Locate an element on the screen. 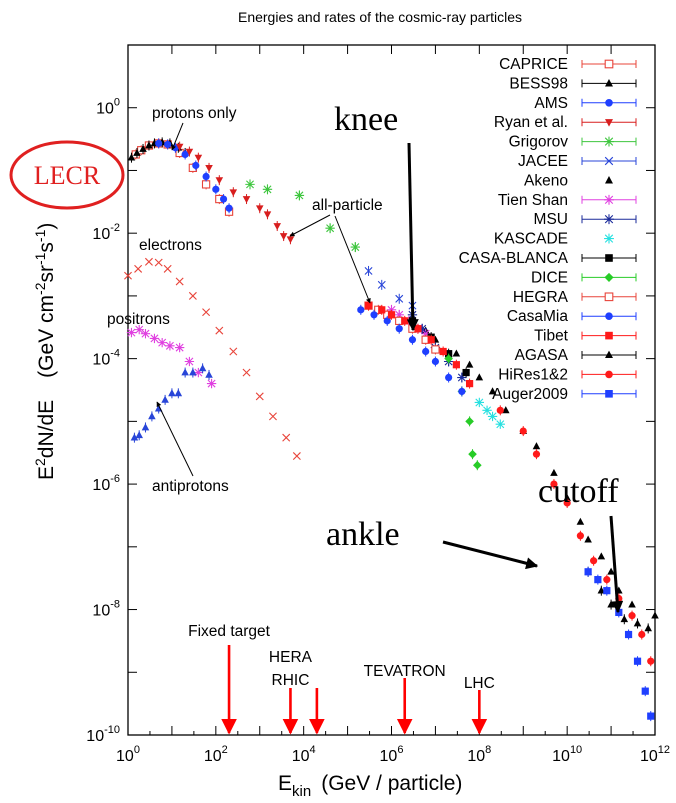  x-axis-label-base: E is located at coordinates (285, 783).